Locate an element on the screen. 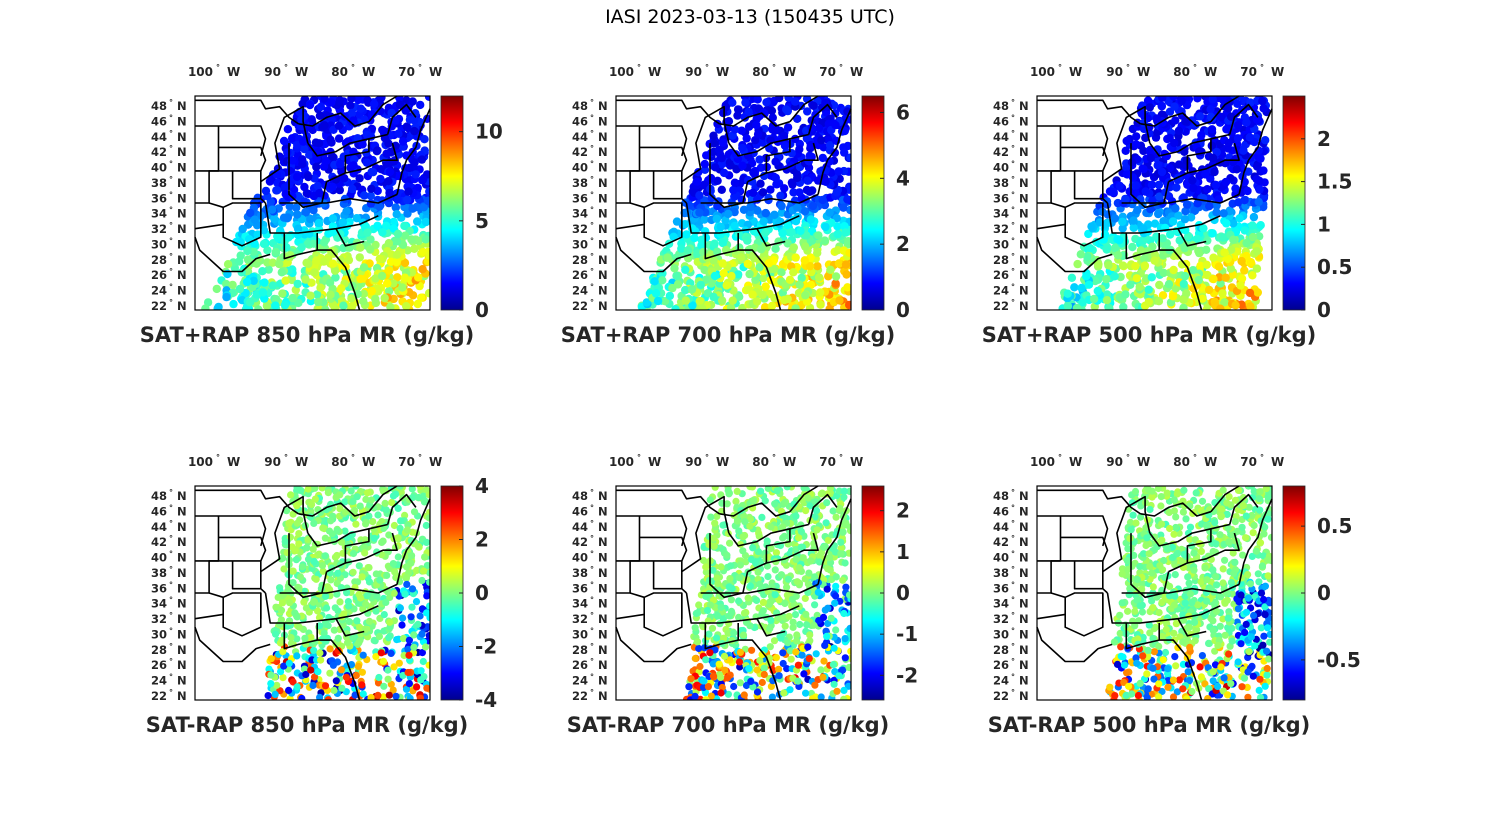  lon-tick-label: 100 is located at coordinates (621, 72).